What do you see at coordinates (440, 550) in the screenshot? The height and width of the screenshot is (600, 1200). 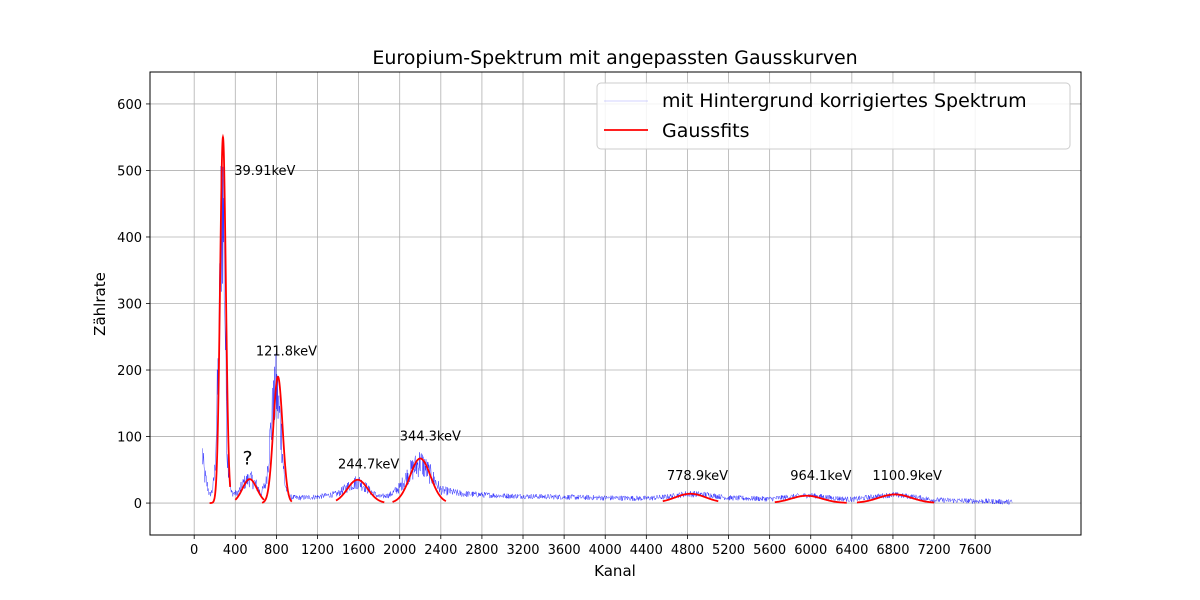 I see `x-tick-label: 2400` at bounding box center [440, 550].